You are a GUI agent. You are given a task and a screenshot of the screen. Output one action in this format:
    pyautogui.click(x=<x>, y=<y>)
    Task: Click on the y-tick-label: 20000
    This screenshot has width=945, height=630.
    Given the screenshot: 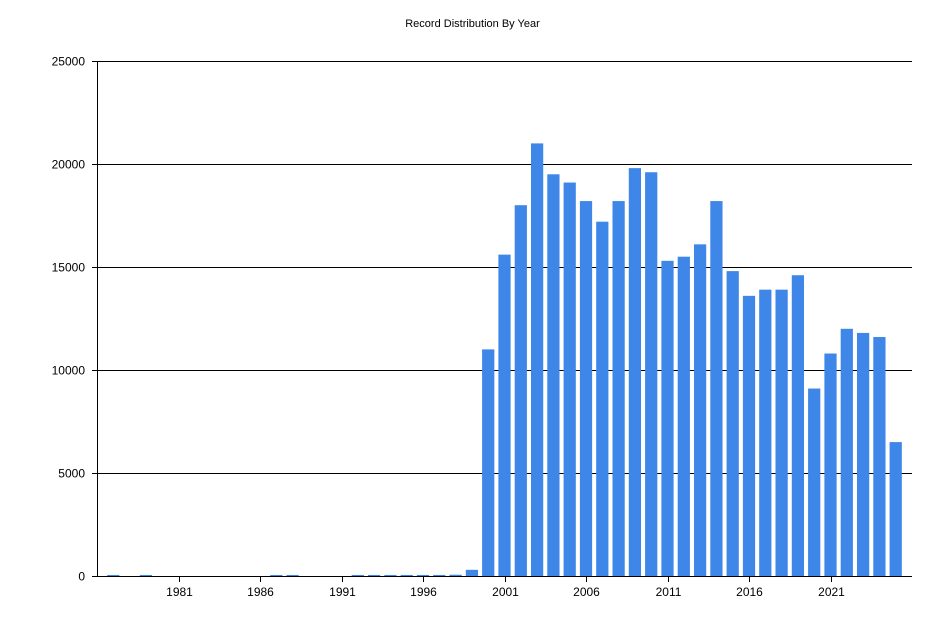 What is the action you would take?
    pyautogui.click(x=69, y=165)
    